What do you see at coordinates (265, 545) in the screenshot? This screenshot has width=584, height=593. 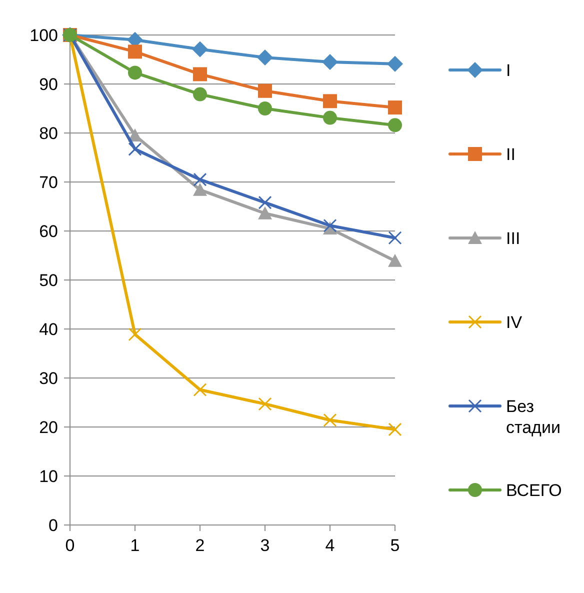 I see `x-tick-label: 3` at bounding box center [265, 545].